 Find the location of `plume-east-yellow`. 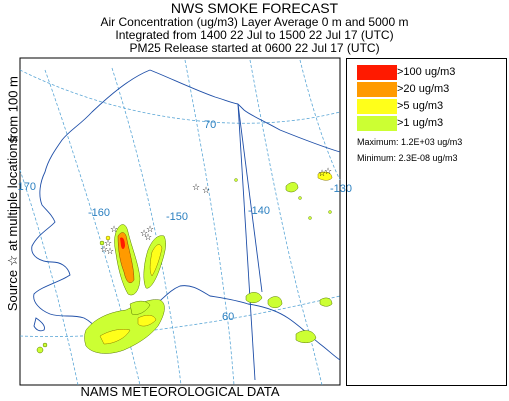

plume-east-yellow is located at coordinates (156, 260).